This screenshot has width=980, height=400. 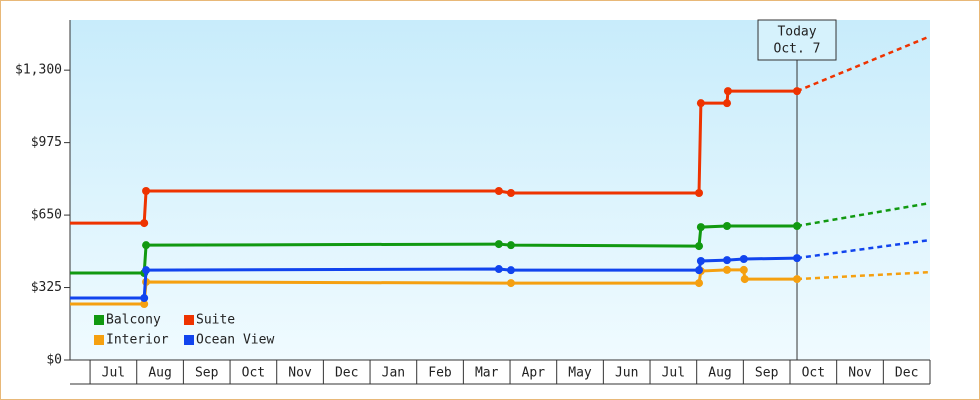 I want to click on today-date: Oct. 7, so click(x=797, y=49).